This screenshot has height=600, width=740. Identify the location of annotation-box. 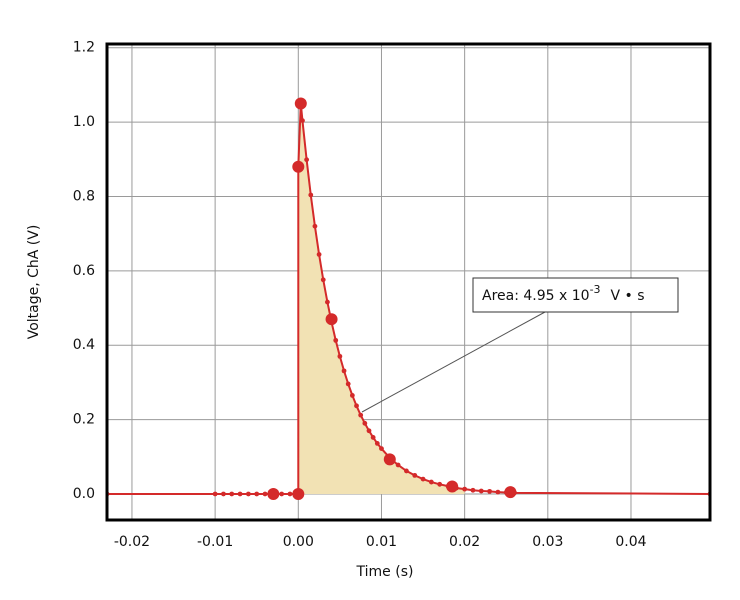
(575, 295).